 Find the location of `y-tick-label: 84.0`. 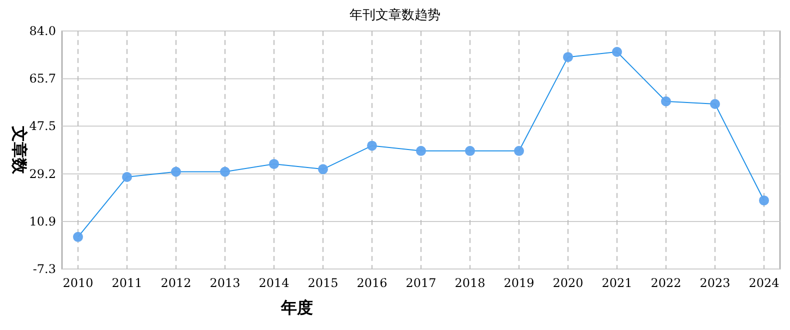

y-tick-label: 84.0 is located at coordinates (42, 31).